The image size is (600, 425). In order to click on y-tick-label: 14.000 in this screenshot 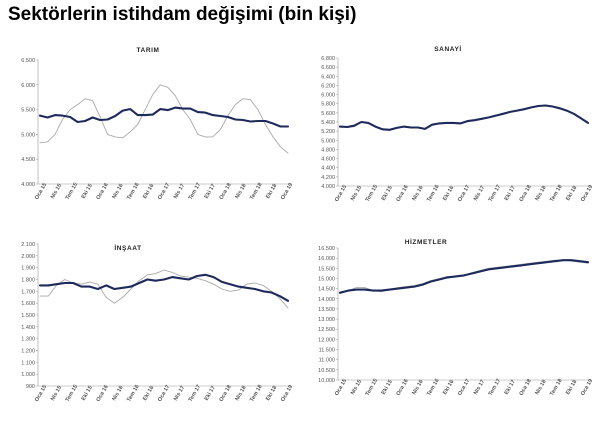, I will do `click(326, 300)`.